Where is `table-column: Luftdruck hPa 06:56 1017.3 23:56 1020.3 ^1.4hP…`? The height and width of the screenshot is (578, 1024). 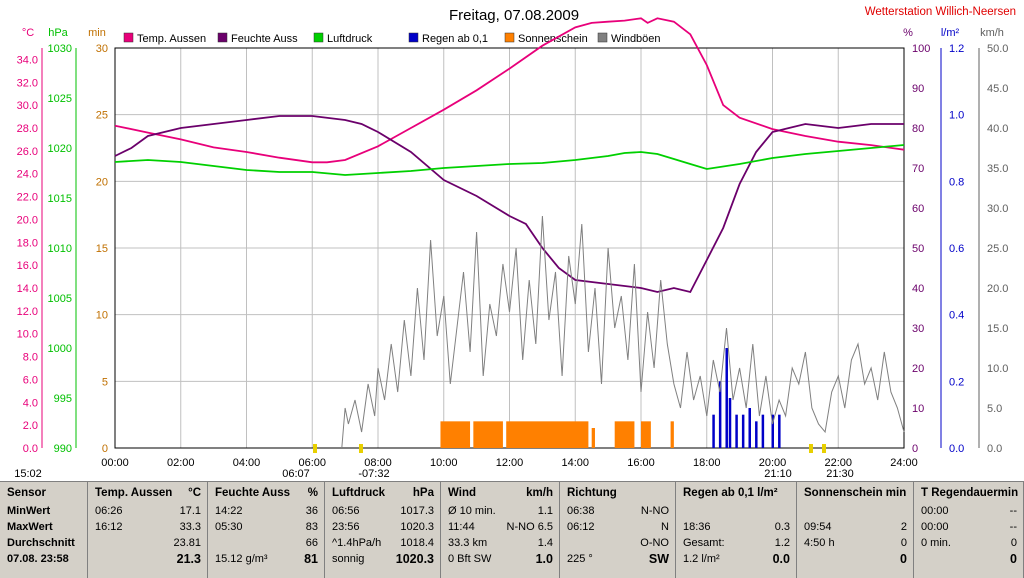
table-column: Luftdruck hPa 06:56 1017.3 23:56 1020.3 ^1.4hP… is located at coordinates (383, 530).